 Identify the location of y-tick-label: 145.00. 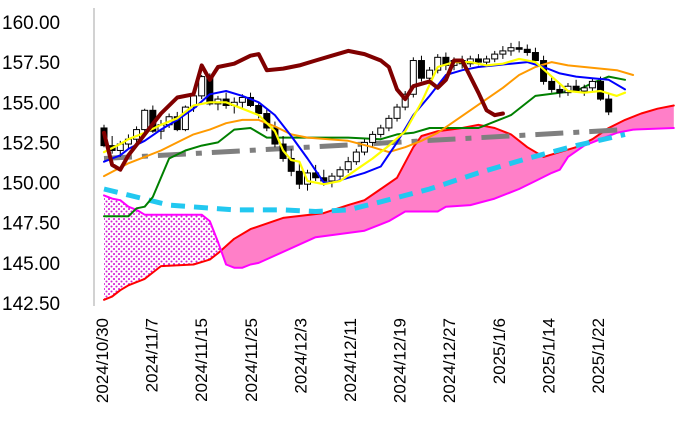
(31, 264).